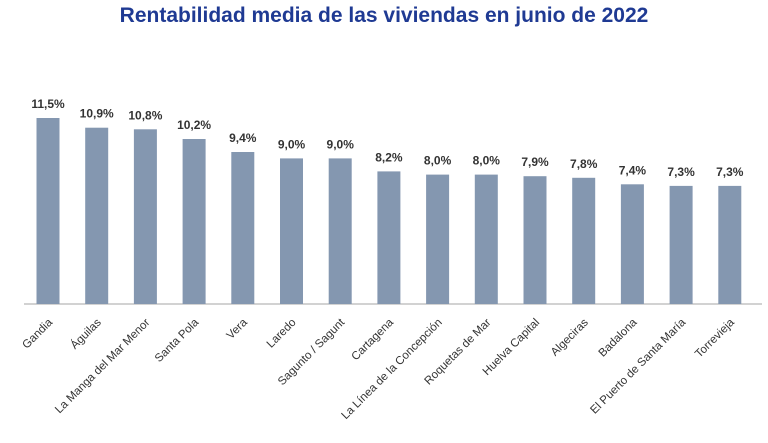  I want to click on data-label: 11,5%, so click(48, 104).